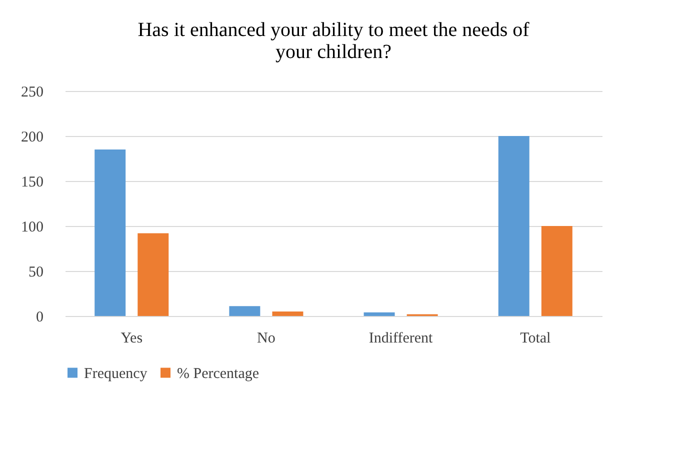  What do you see at coordinates (32, 92) in the screenshot?
I see `y-tick-label: 250` at bounding box center [32, 92].